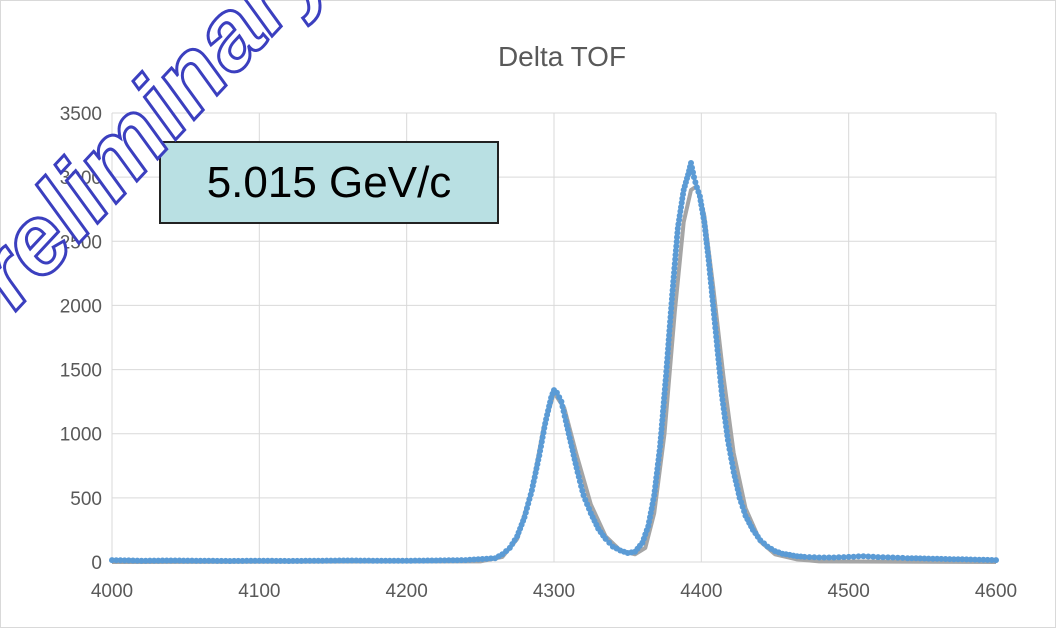 This screenshot has width=1056, height=628. I want to click on y-tick-label: 3000, so click(81, 178).